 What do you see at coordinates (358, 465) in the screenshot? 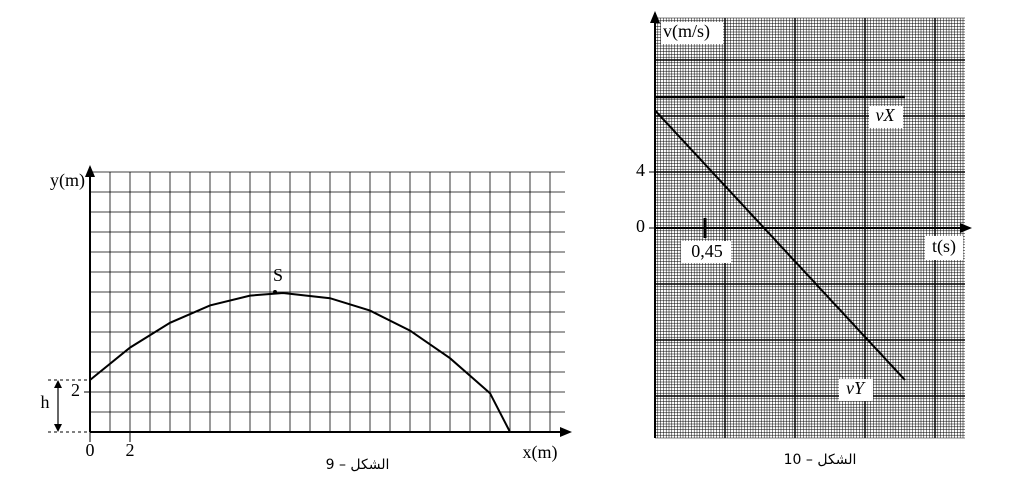
I see `caption: الشكل – 9` at bounding box center [358, 465].